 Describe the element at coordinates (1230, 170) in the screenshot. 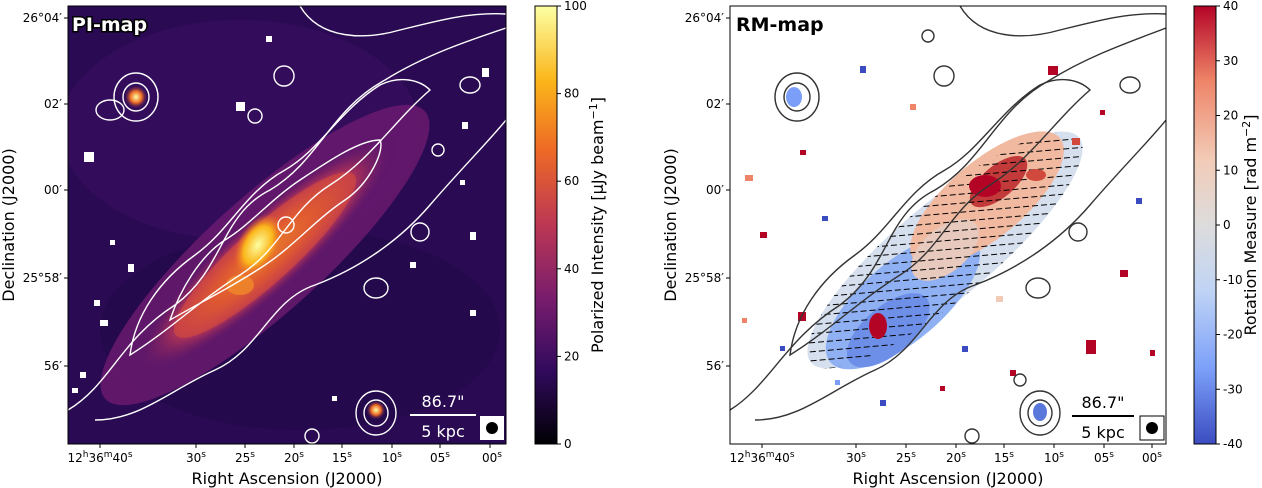

I see `rm-colorbar-tick-label-5: 10` at that location.